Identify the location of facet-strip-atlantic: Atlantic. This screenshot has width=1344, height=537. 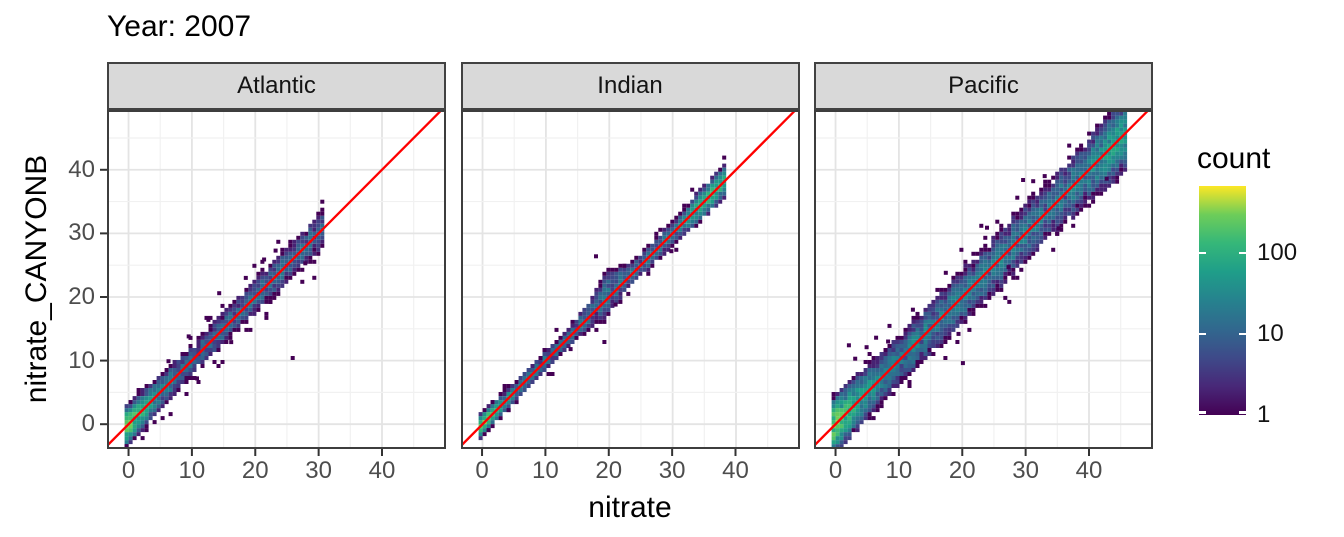
(276, 86).